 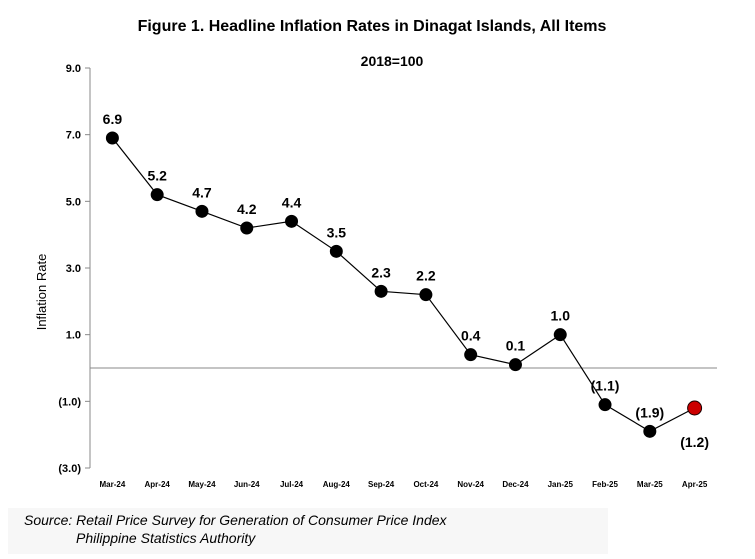 What do you see at coordinates (247, 209) in the screenshot?
I see `data-label: 4.2` at bounding box center [247, 209].